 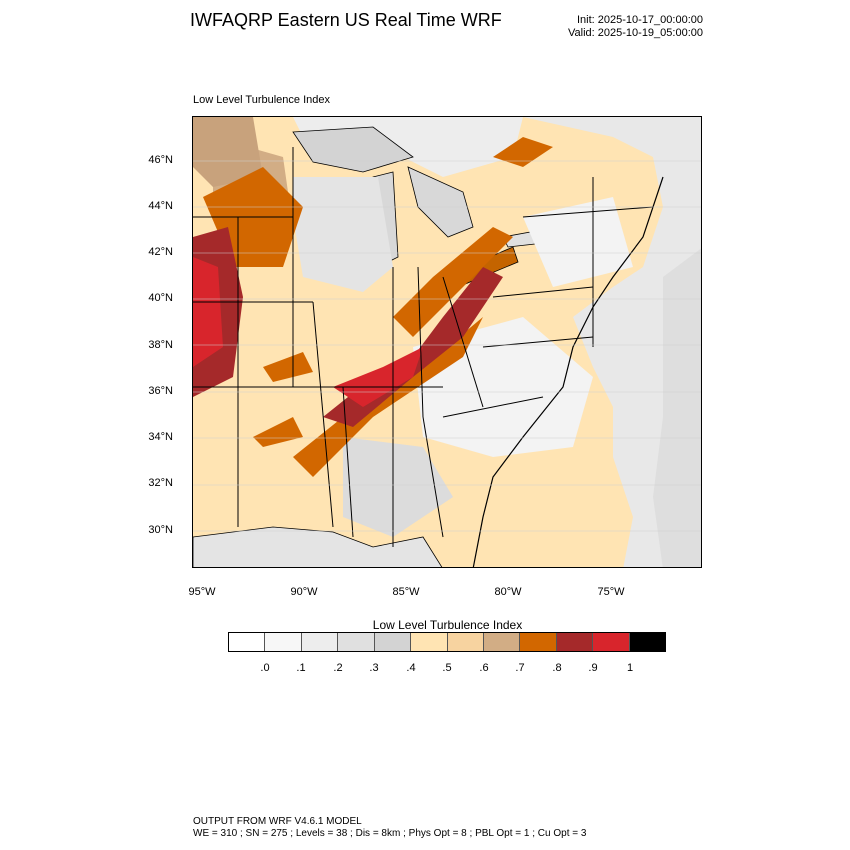 What do you see at coordinates (593, 668) in the screenshot?
I see `colorbar-label: .9` at bounding box center [593, 668].